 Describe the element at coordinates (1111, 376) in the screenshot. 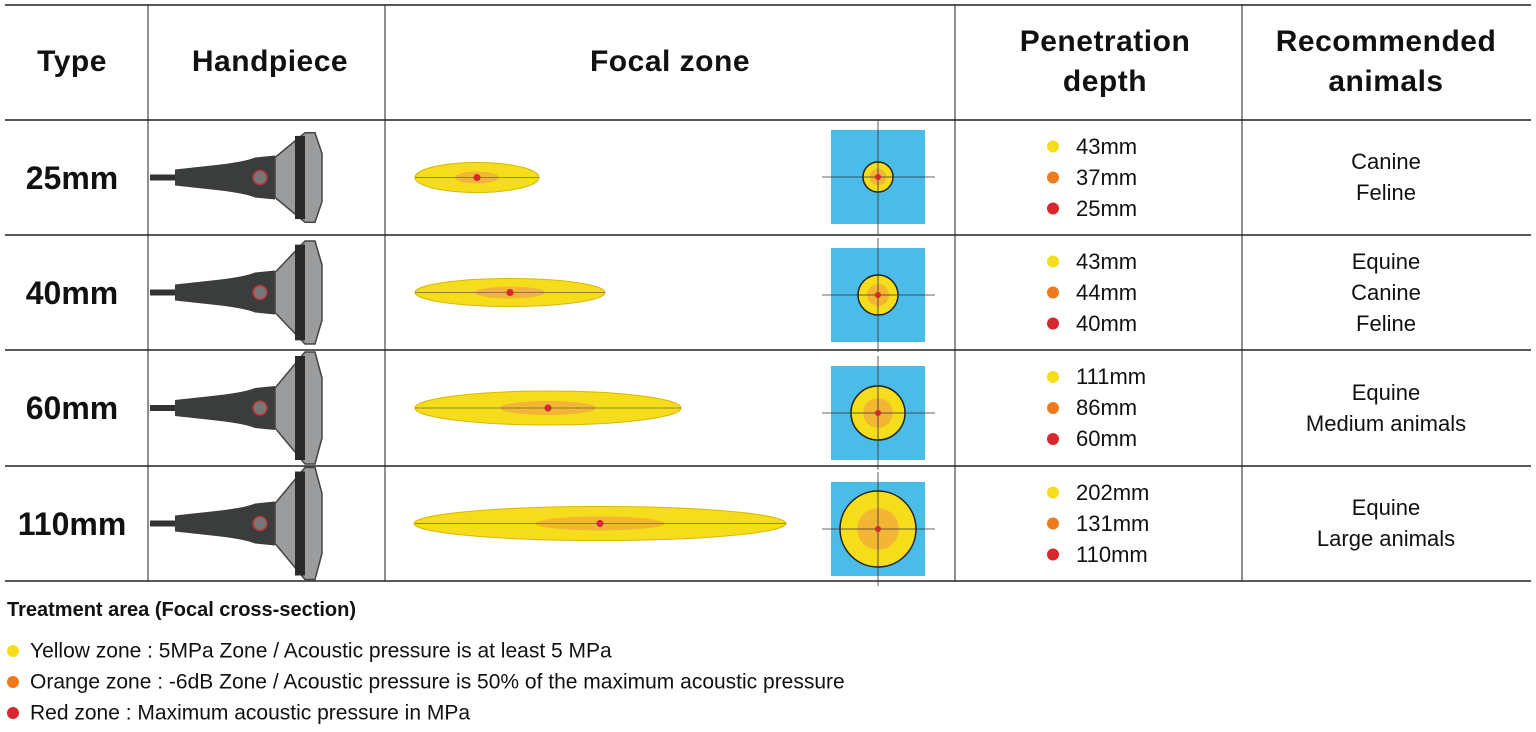

I see `depth-value: 111mm` at that location.